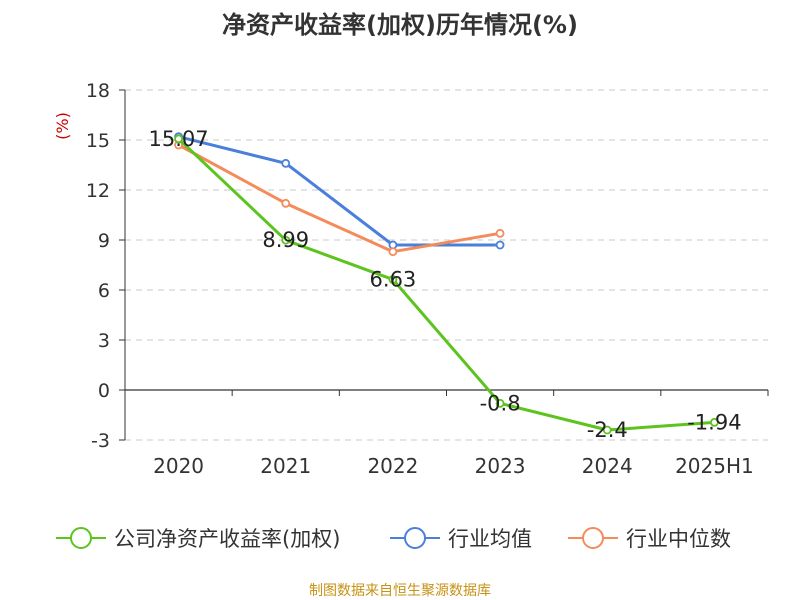 Image resolution: width=800 pixels, height=600 pixels. Describe the element at coordinates (98, 91) in the screenshot. I see `y-tick-label: 18` at that location.